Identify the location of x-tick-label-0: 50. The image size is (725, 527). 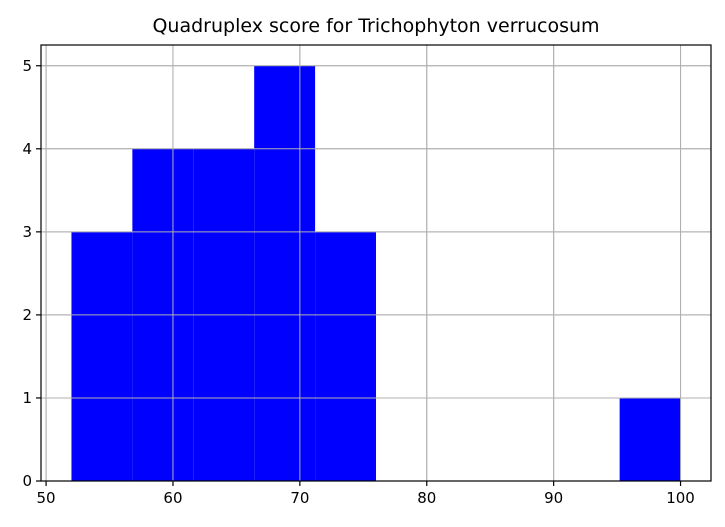
(46, 498).